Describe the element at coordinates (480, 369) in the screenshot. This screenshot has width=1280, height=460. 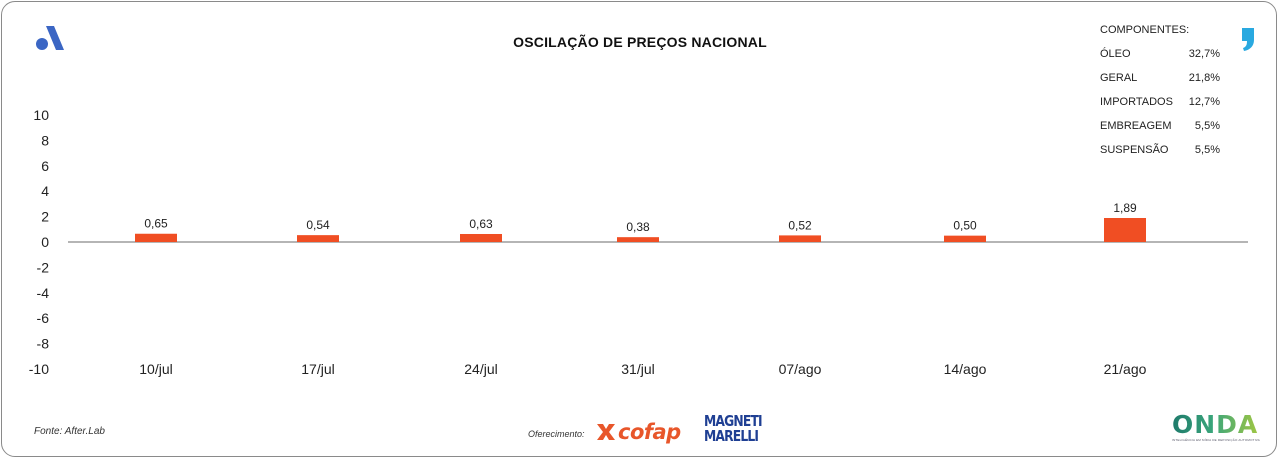
I see `x-tick-label: 24/jul` at that location.